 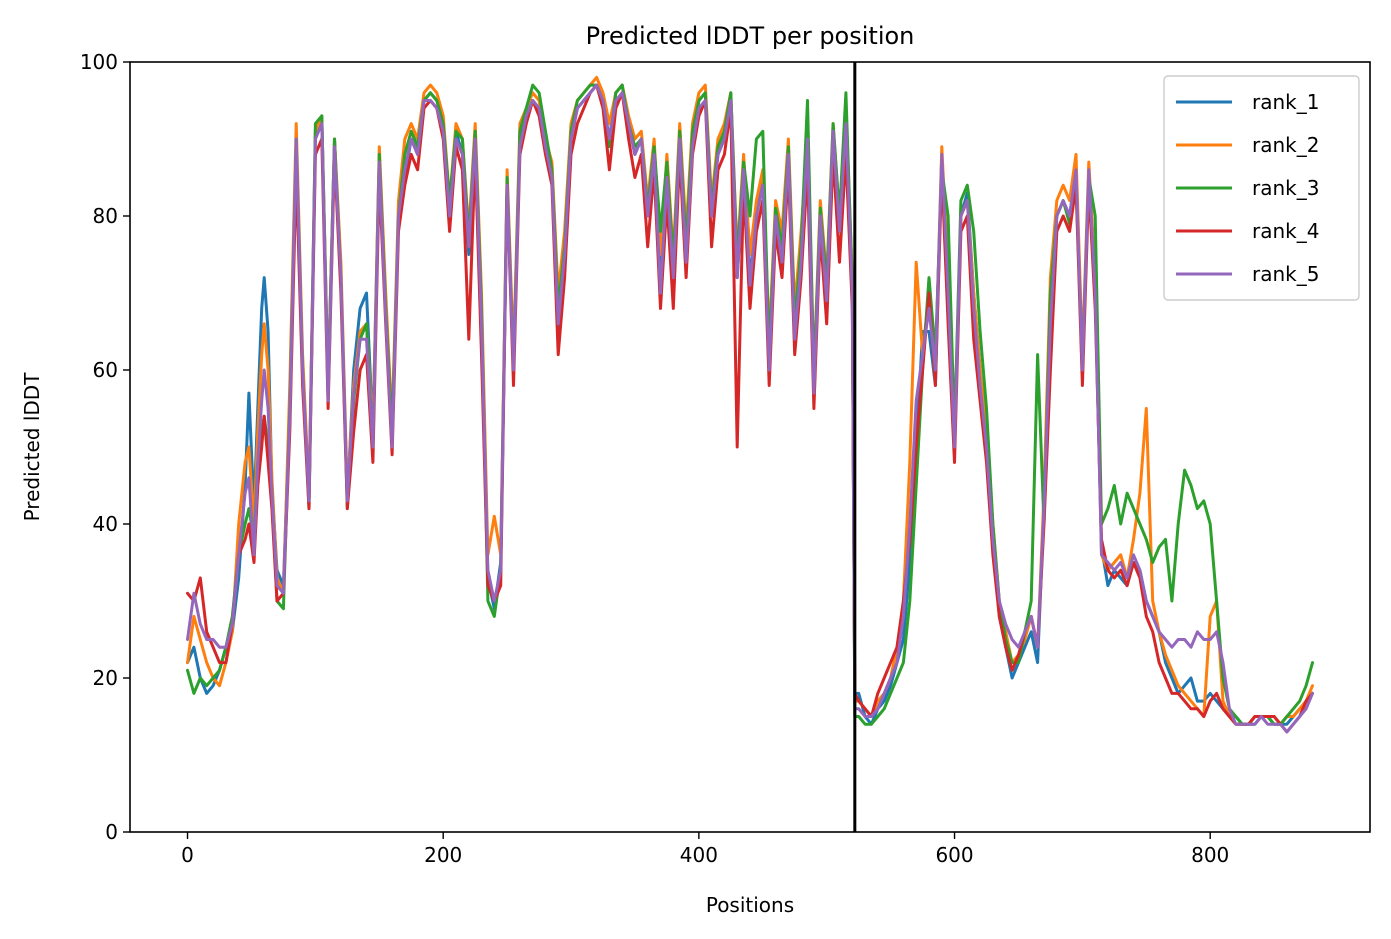 I want to click on y-tick-label: 0, so click(x=111, y=832).